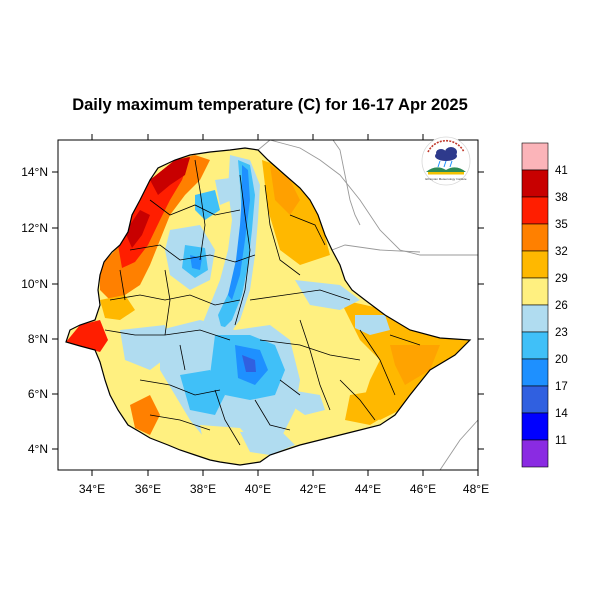 The width and height of the screenshot is (600, 600). What do you see at coordinates (423, 489) in the screenshot?
I see `x-tick-label: 46°E` at bounding box center [423, 489].